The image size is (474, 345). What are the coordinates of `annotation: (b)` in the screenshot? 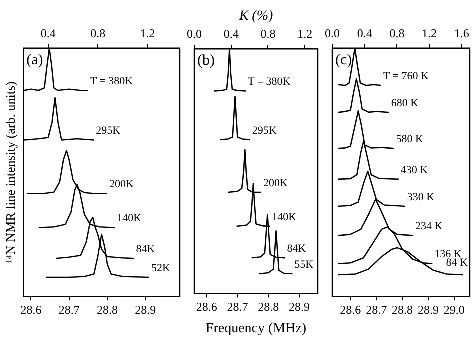 It's located at (206, 61).